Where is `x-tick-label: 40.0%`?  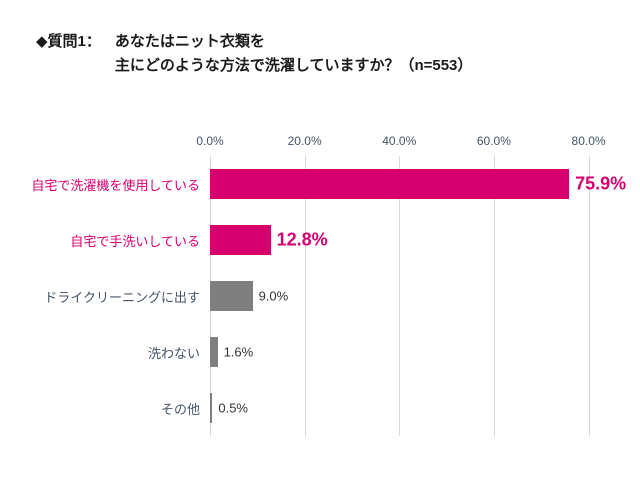
x-tick-label: 40.0% is located at coordinates (399, 141).